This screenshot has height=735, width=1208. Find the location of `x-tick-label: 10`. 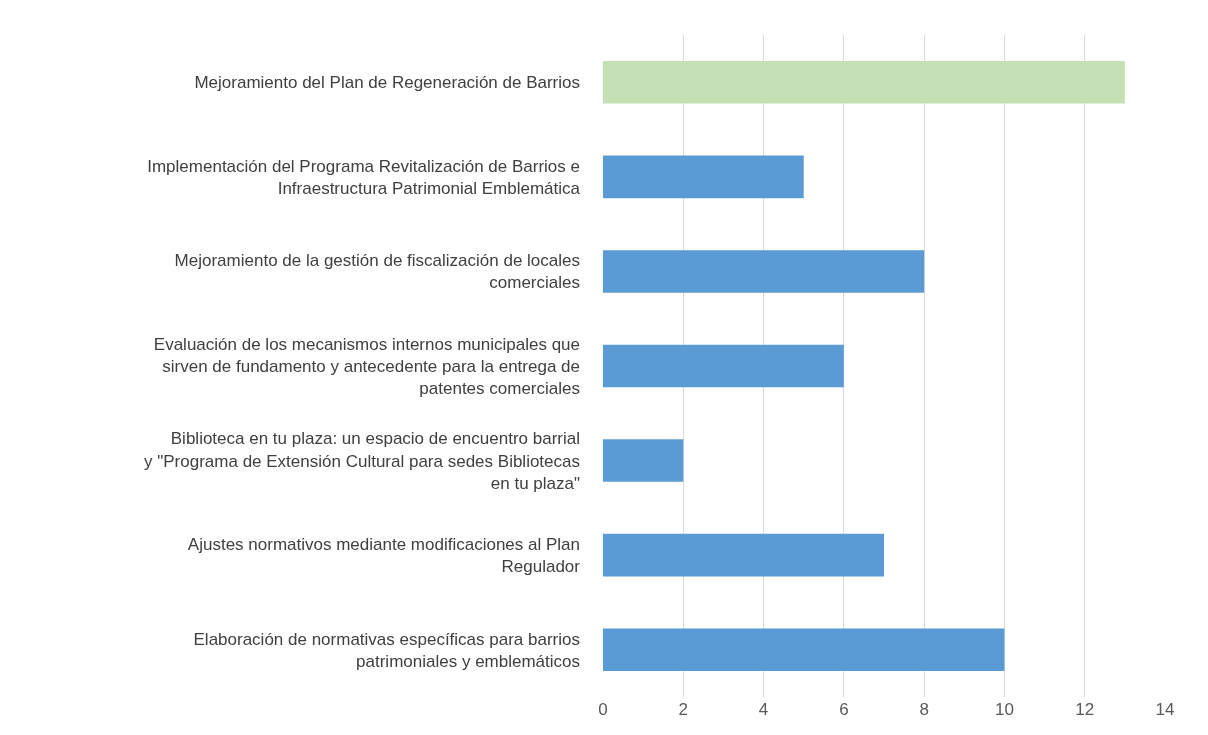

x-tick-label: 10 is located at coordinates (1004, 709).